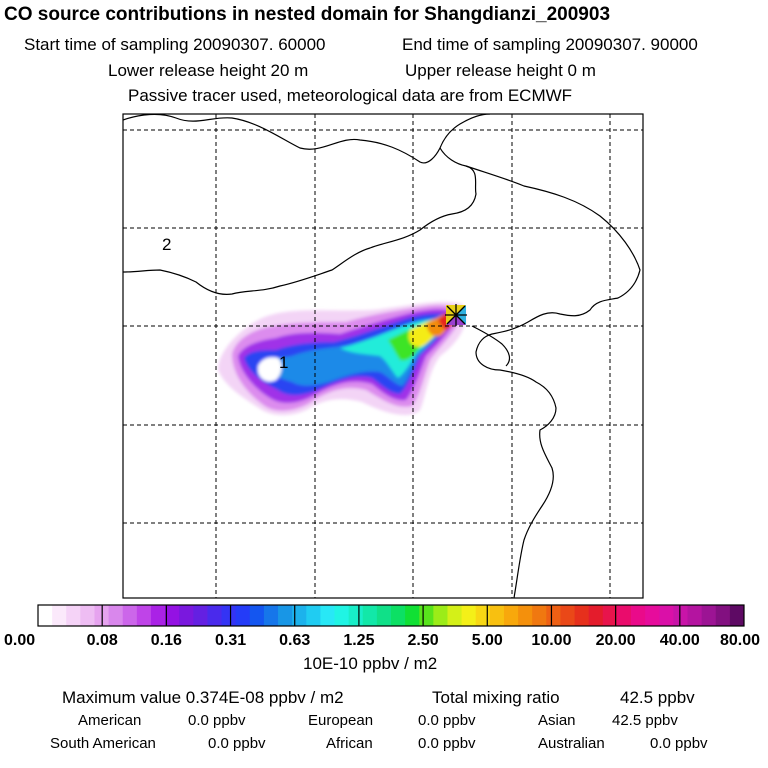 Image resolution: width=768 pixels, height=768 pixels. Describe the element at coordinates (166, 640) in the screenshot. I see `colorbar-tick-label: 0.16` at that location.